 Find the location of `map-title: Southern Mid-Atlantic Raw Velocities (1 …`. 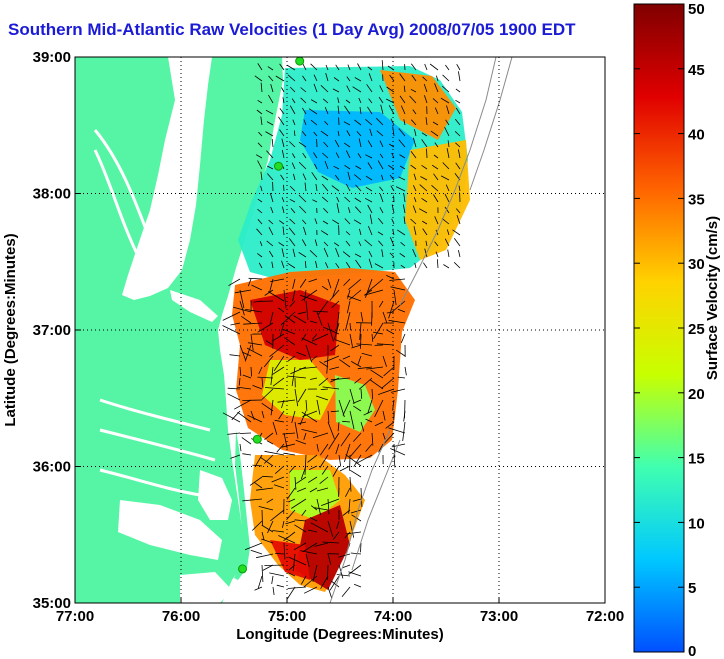

map-title: Southern Mid-Atlantic Raw Velocities (1 … is located at coordinates (292, 29).